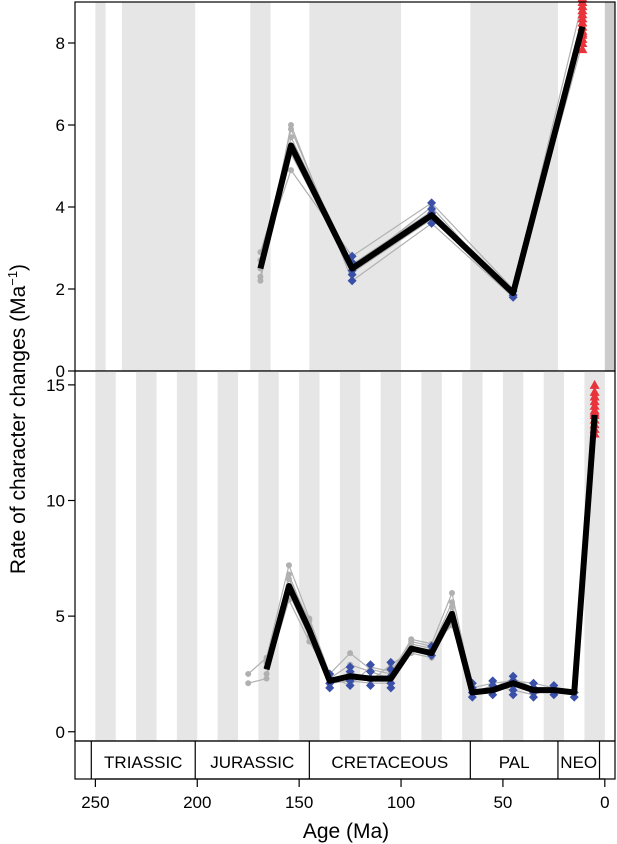 Image resolution: width=617 pixels, height=844 pixels. Describe the element at coordinates (389, 762) in the screenshot. I see `period-label-cretaceous: CRETACEOUS` at that location.